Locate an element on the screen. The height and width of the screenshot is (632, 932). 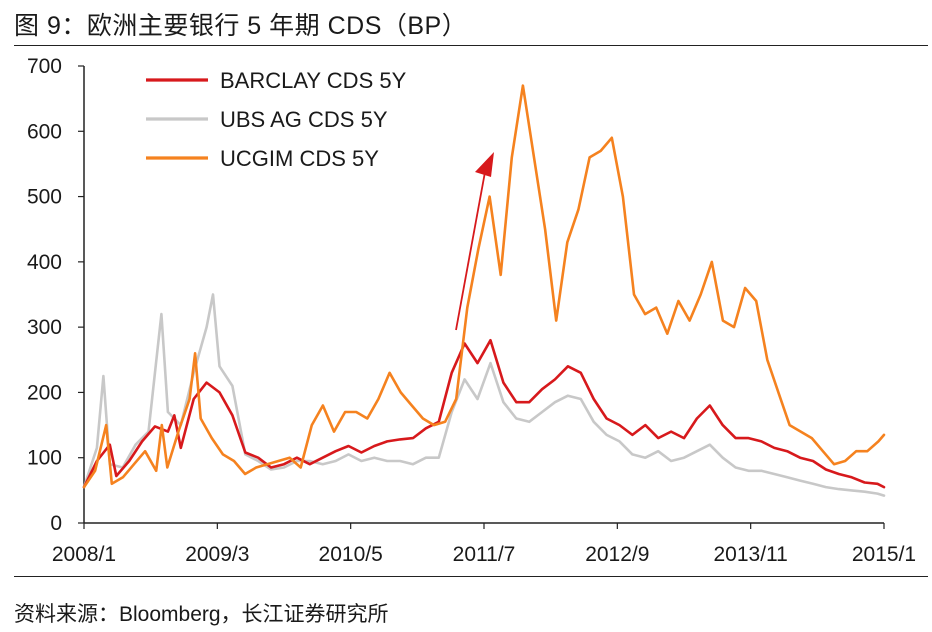
annotation-layer is located at coordinates (474, 241).